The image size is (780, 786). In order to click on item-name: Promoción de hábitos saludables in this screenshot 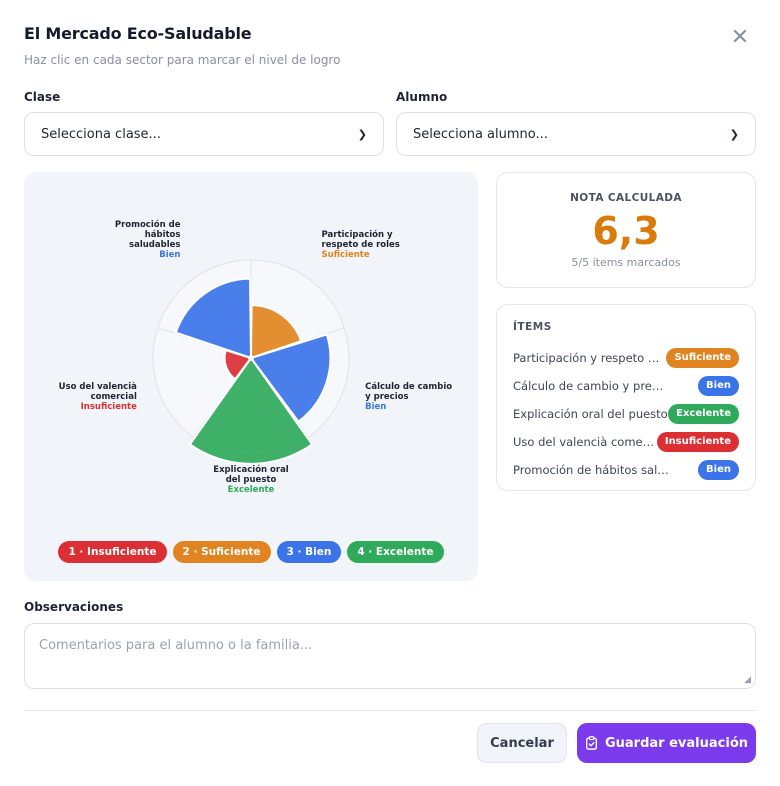, I will do `click(591, 470)`.